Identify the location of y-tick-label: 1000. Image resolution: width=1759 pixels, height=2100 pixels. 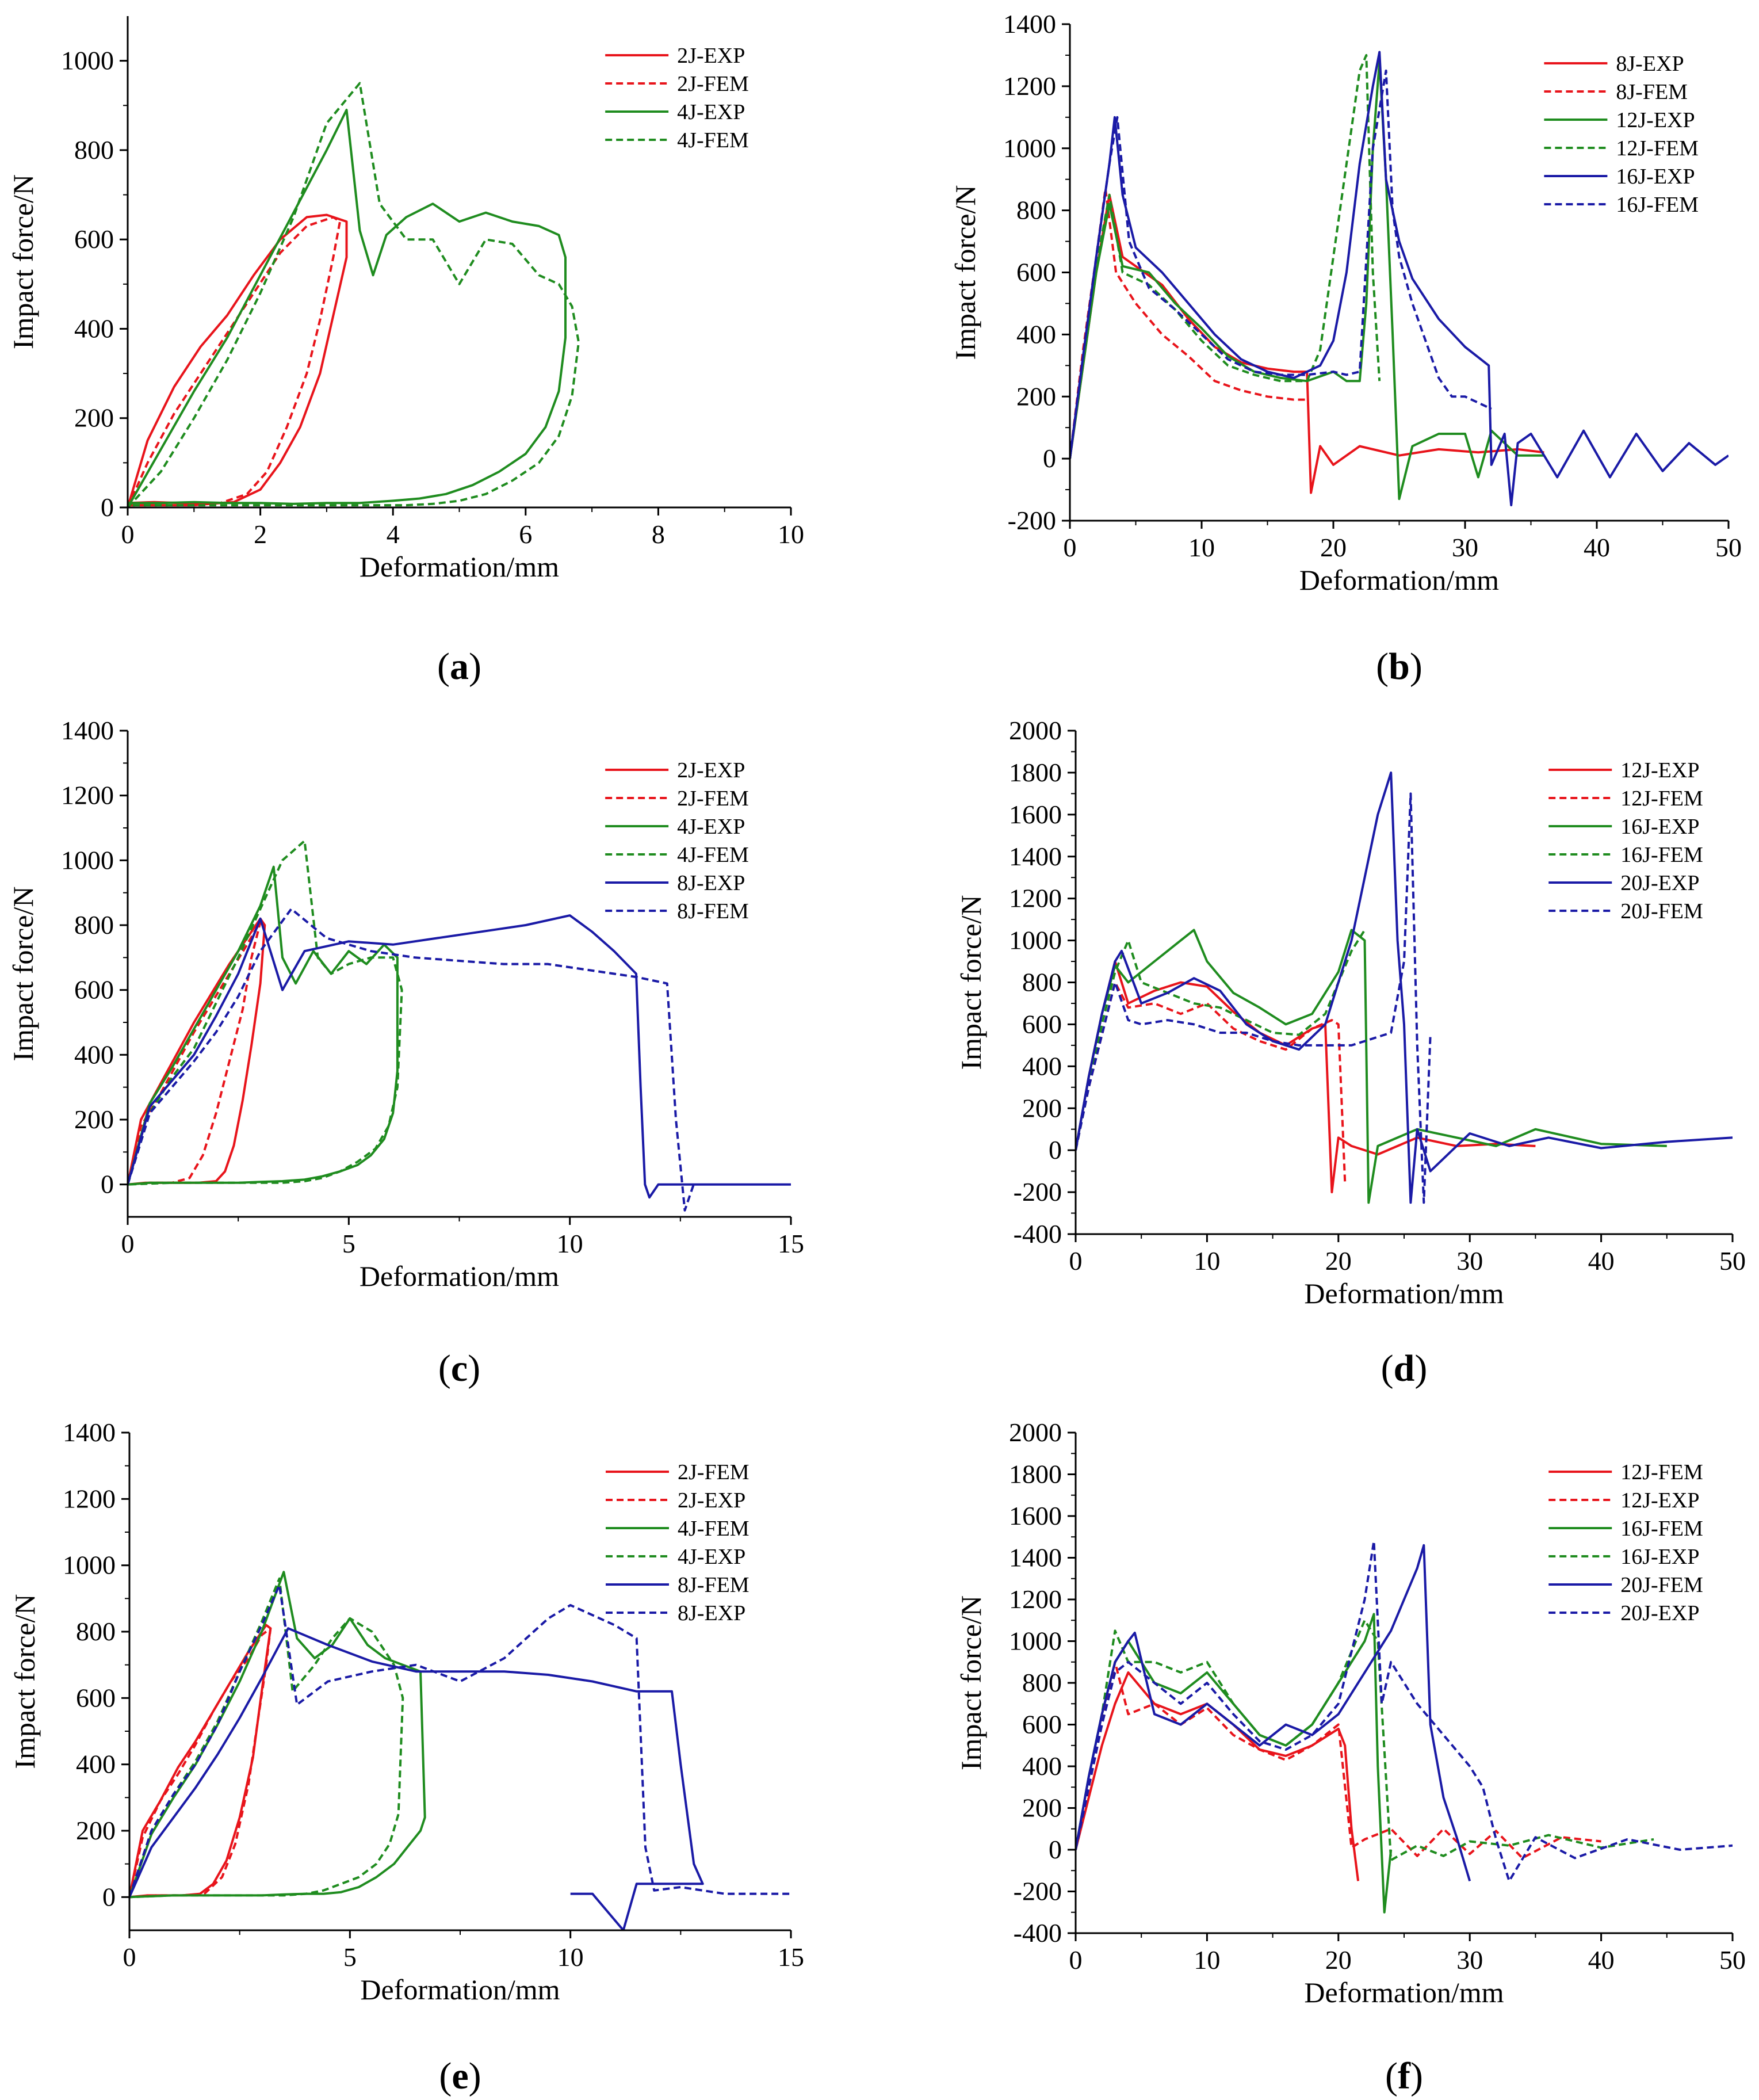
(87, 60).